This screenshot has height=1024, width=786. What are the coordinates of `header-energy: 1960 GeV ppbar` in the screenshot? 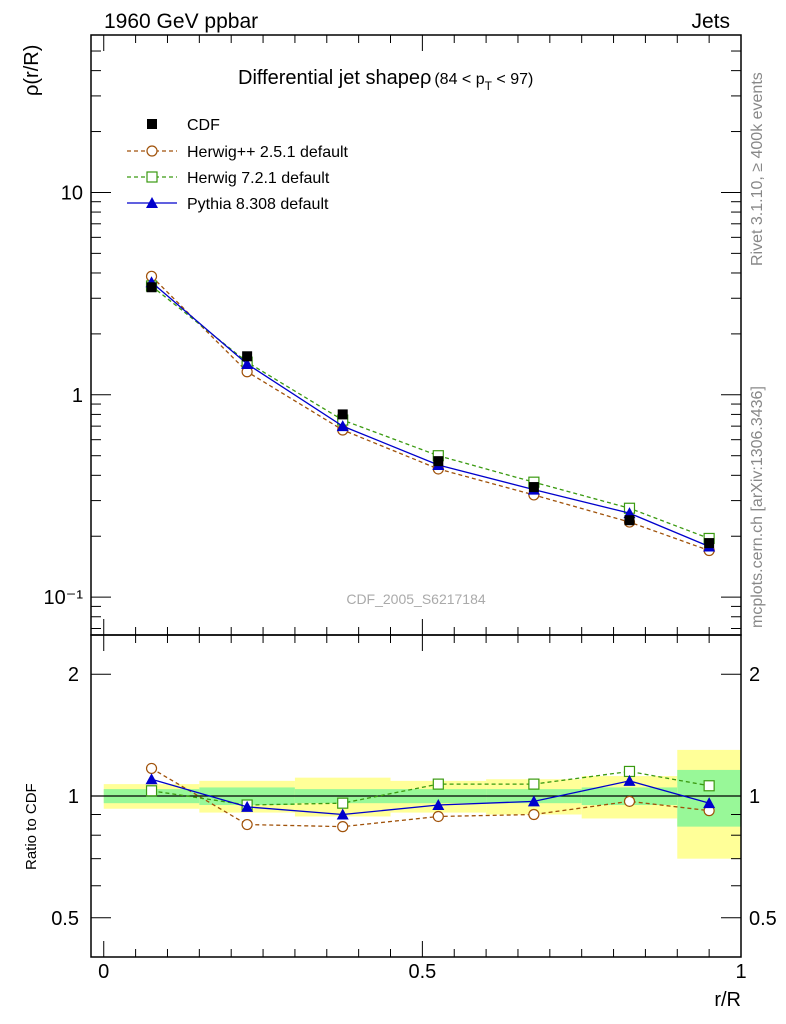 It's located at (181, 21).